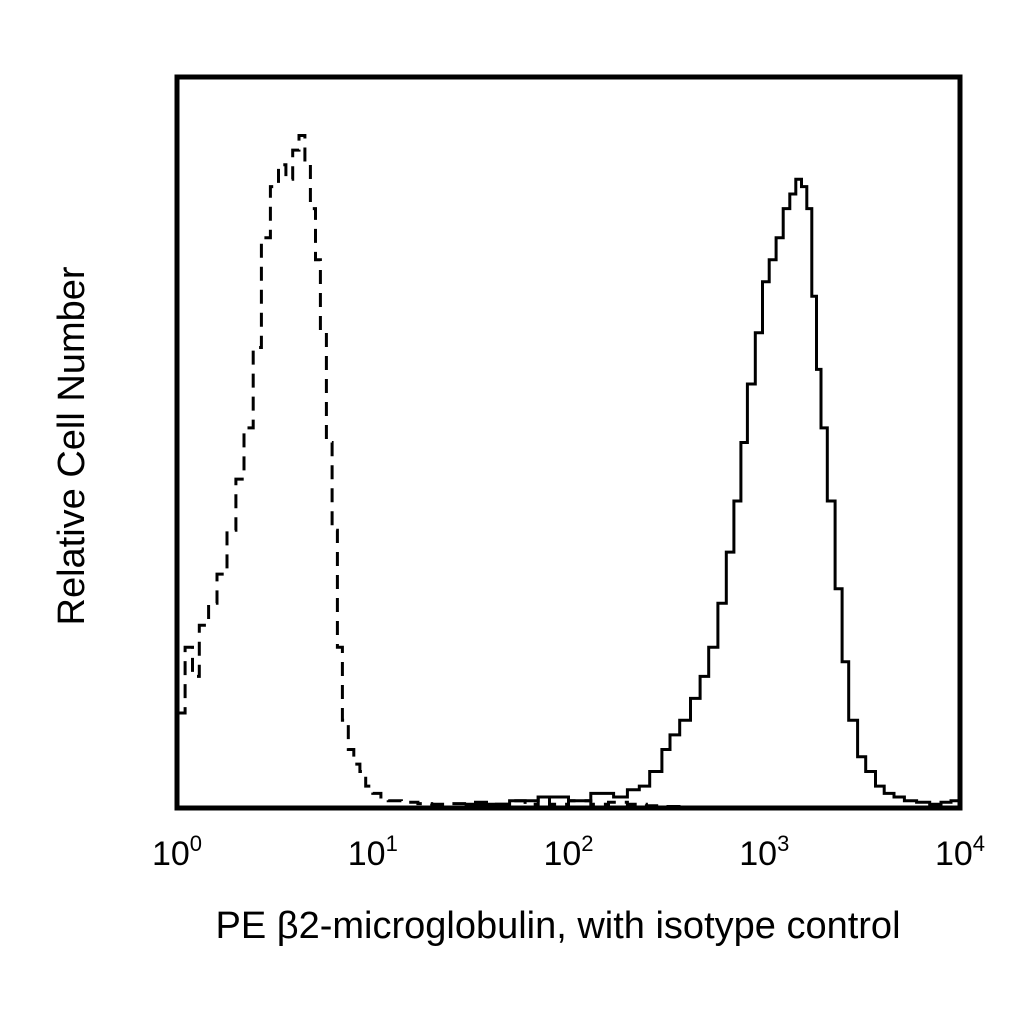  I want to click on x-tick-label: 10¹, so click(373, 852).